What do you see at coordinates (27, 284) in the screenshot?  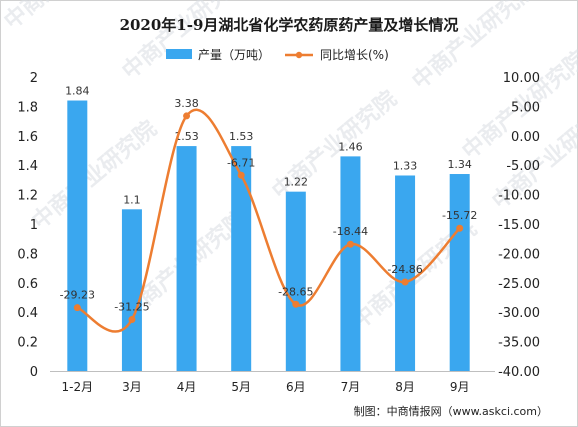 I see `y-left-tick-label: 0.6` at bounding box center [27, 284].